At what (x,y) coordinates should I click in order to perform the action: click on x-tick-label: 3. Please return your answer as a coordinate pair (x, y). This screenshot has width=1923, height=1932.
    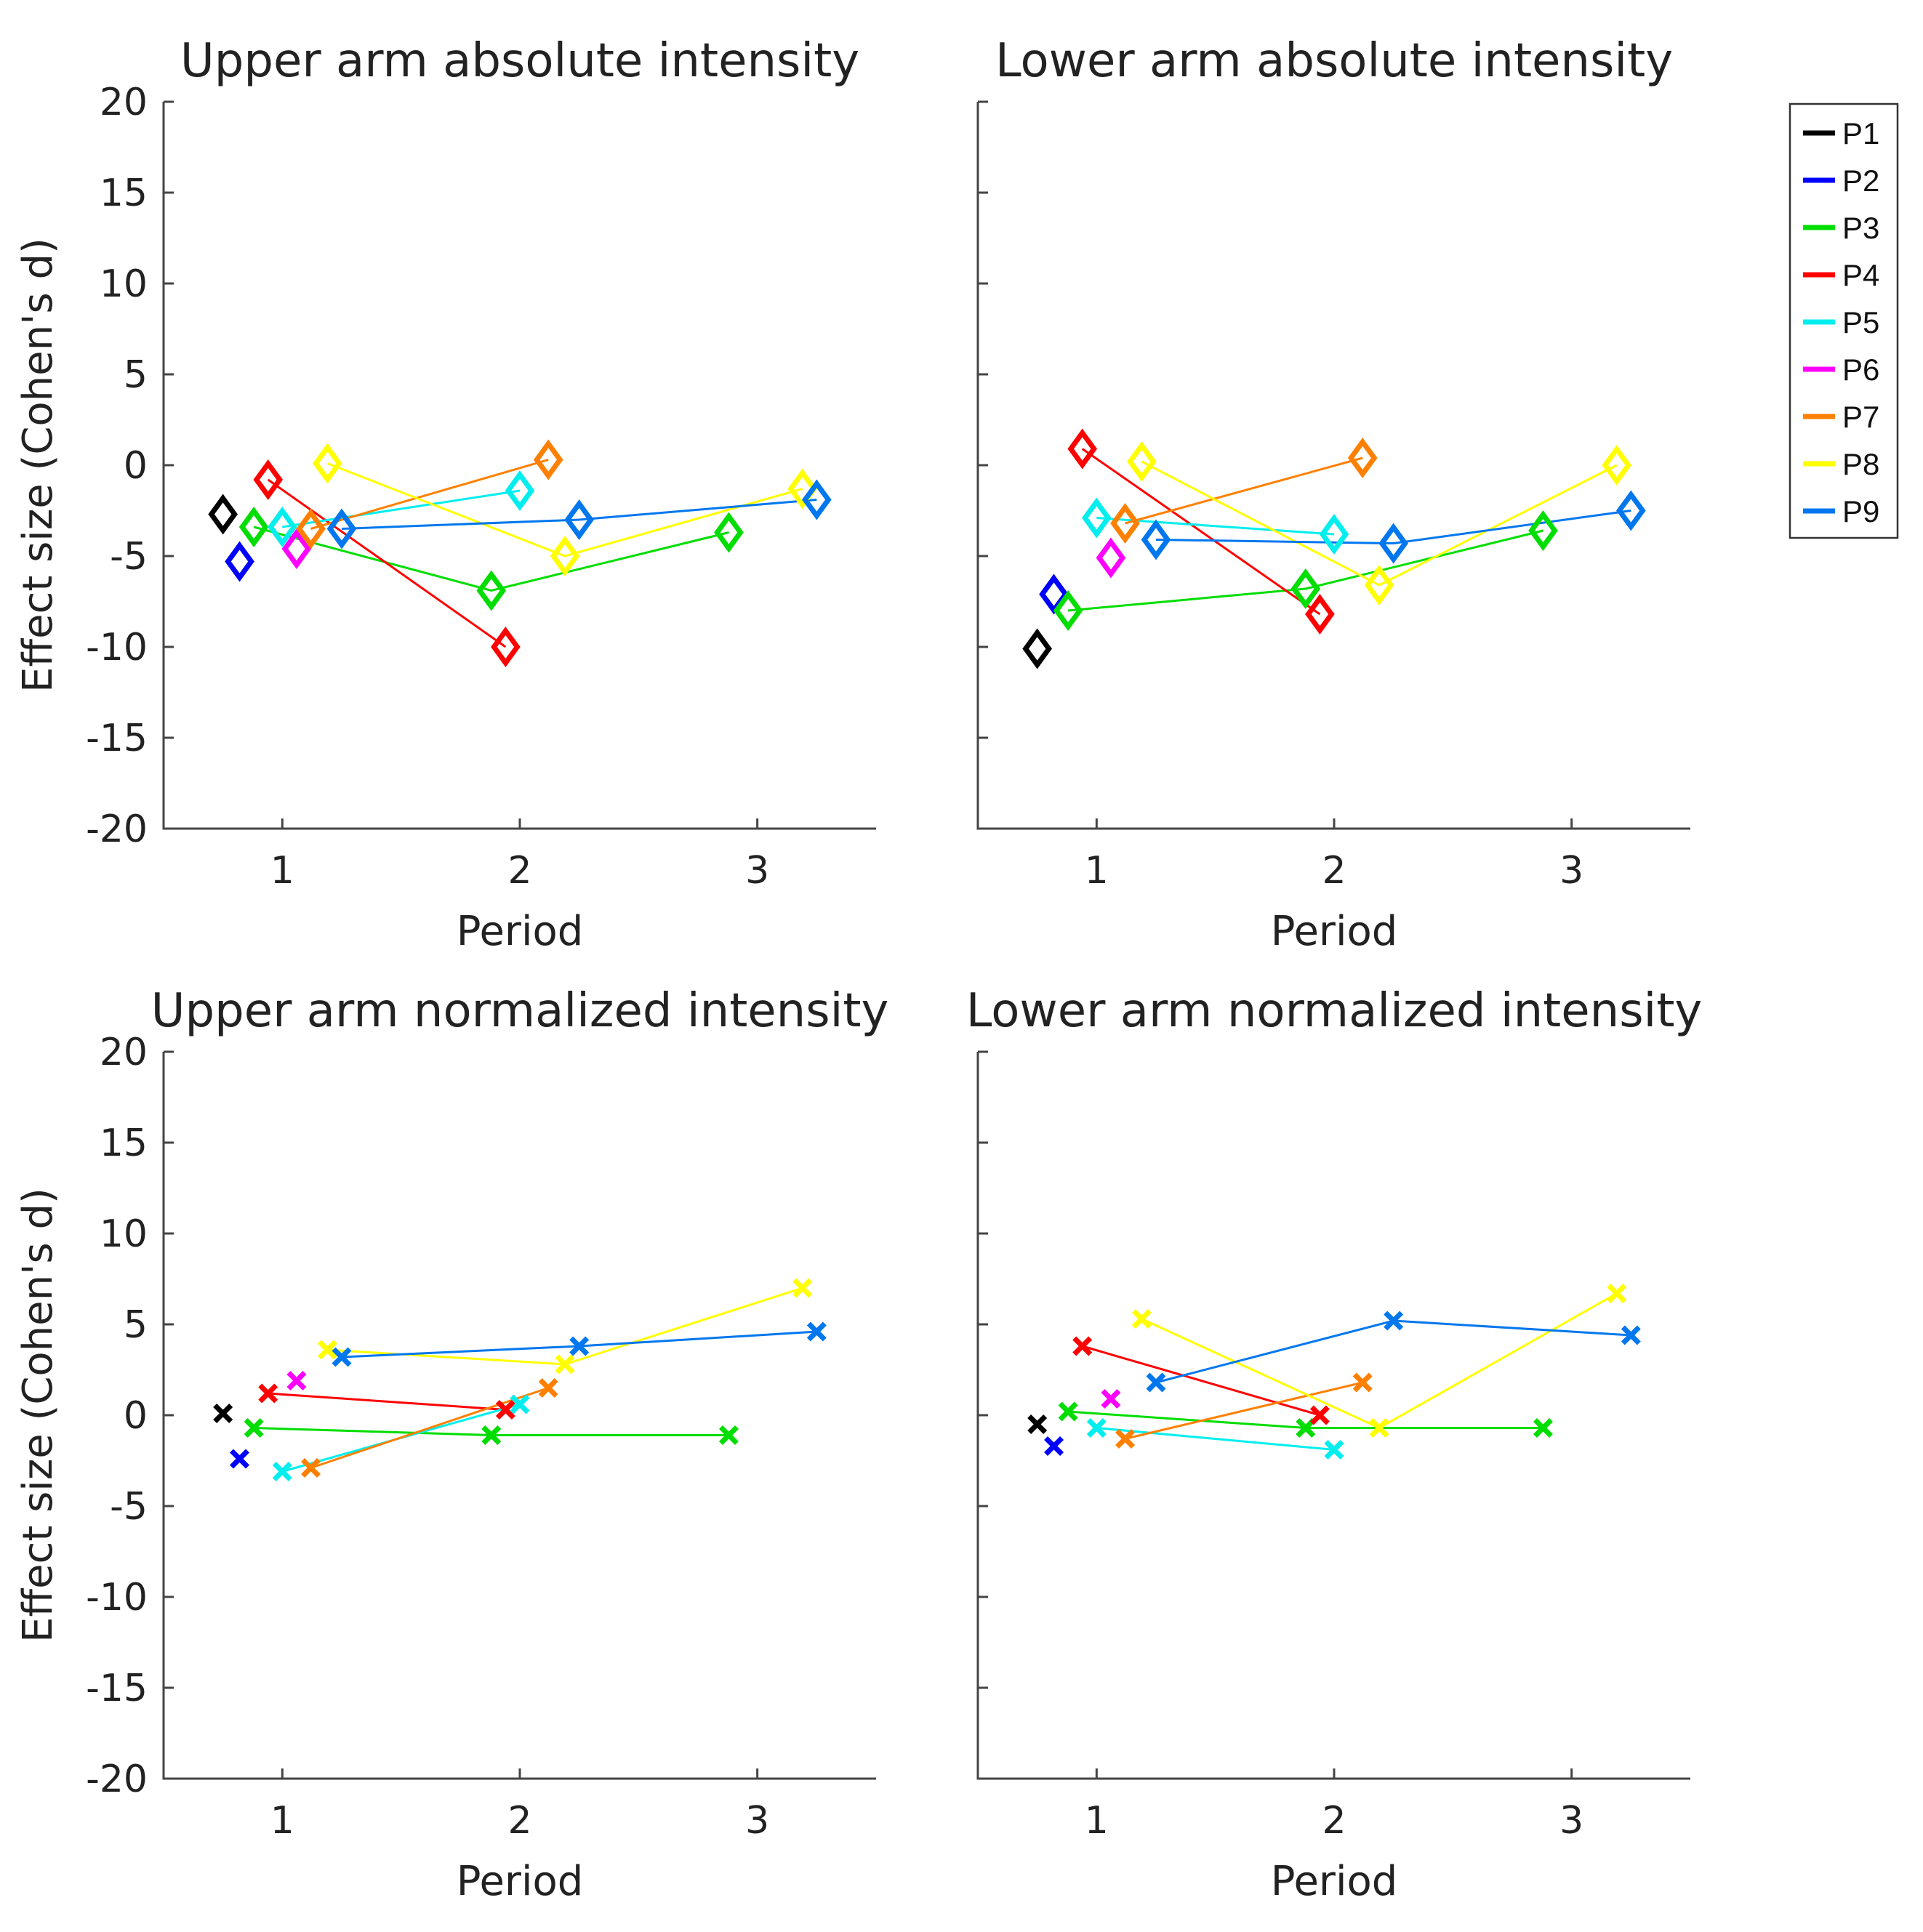
    Looking at the image, I should click on (757, 1821).